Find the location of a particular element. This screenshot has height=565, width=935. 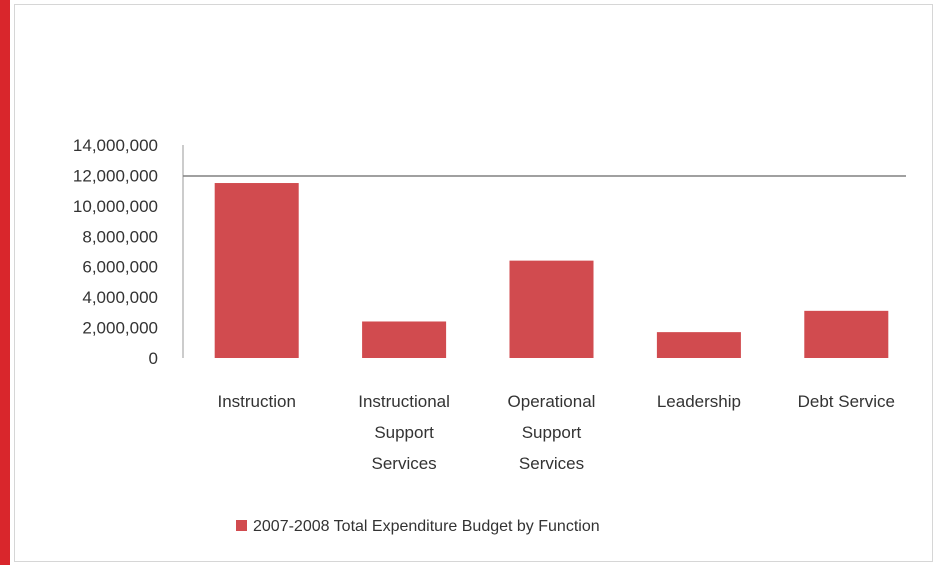

y-tick-label: 0 is located at coordinates (153, 358).